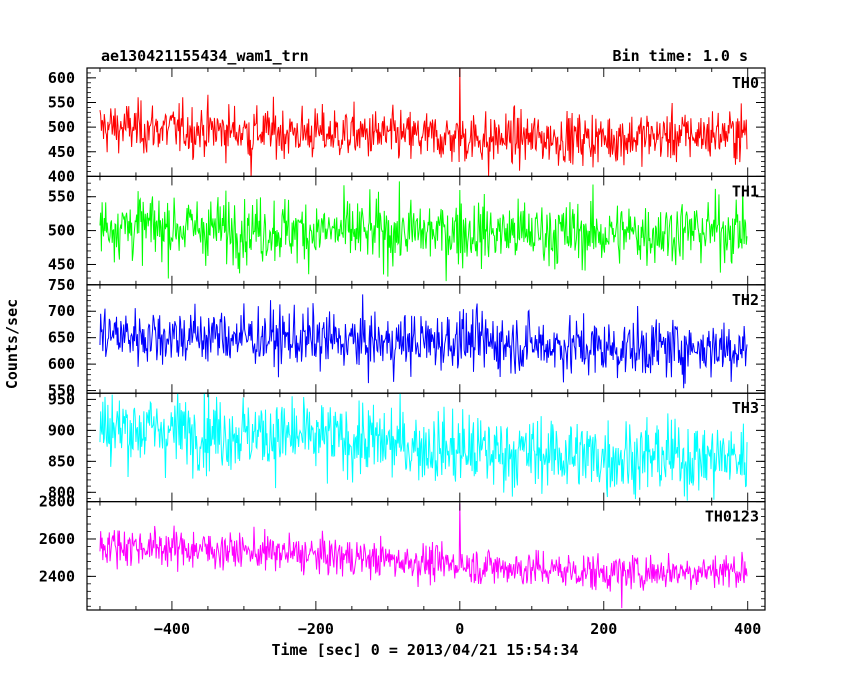 The image size is (850, 680). Describe the element at coordinates (172, 629) in the screenshot. I see `x-tick-label: −400` at that location.